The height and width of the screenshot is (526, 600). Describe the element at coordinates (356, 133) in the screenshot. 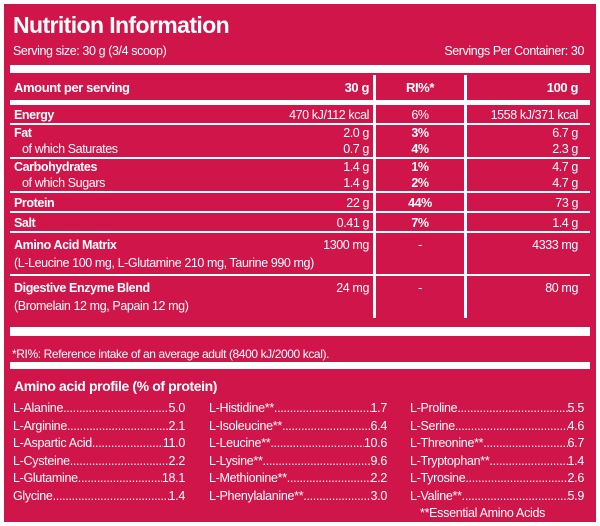

I see `row-per-serving: 2.0 g` at that location.